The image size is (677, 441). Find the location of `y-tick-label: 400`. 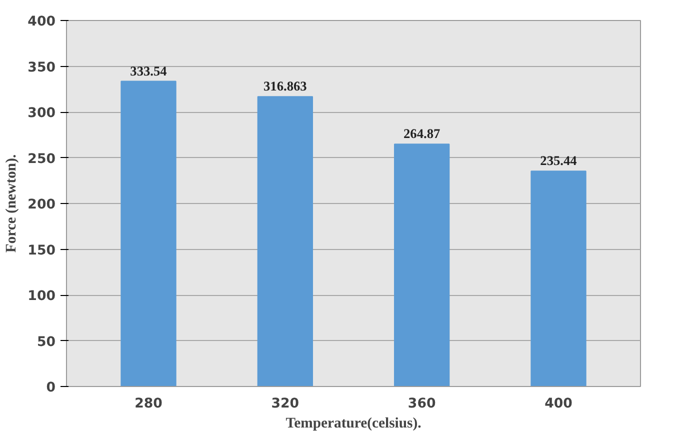

y-tick-label: 400 is located at coordinates (42, 22).